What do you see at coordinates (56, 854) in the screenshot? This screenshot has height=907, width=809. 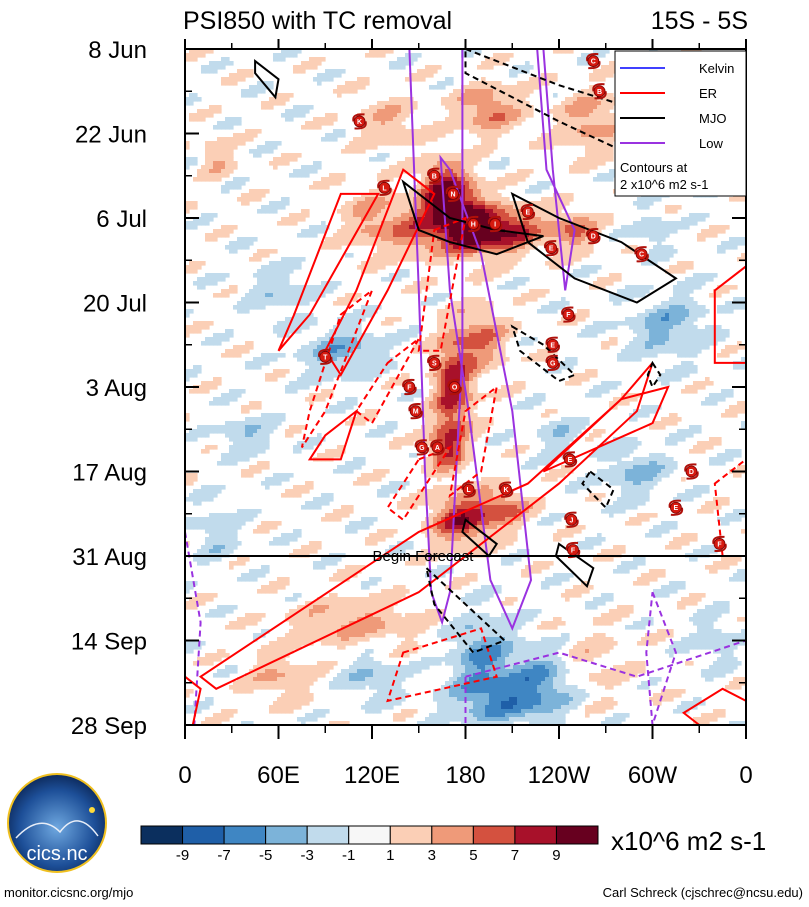 I see `logo-text: cics.nc` at bounding box center [56, 854].